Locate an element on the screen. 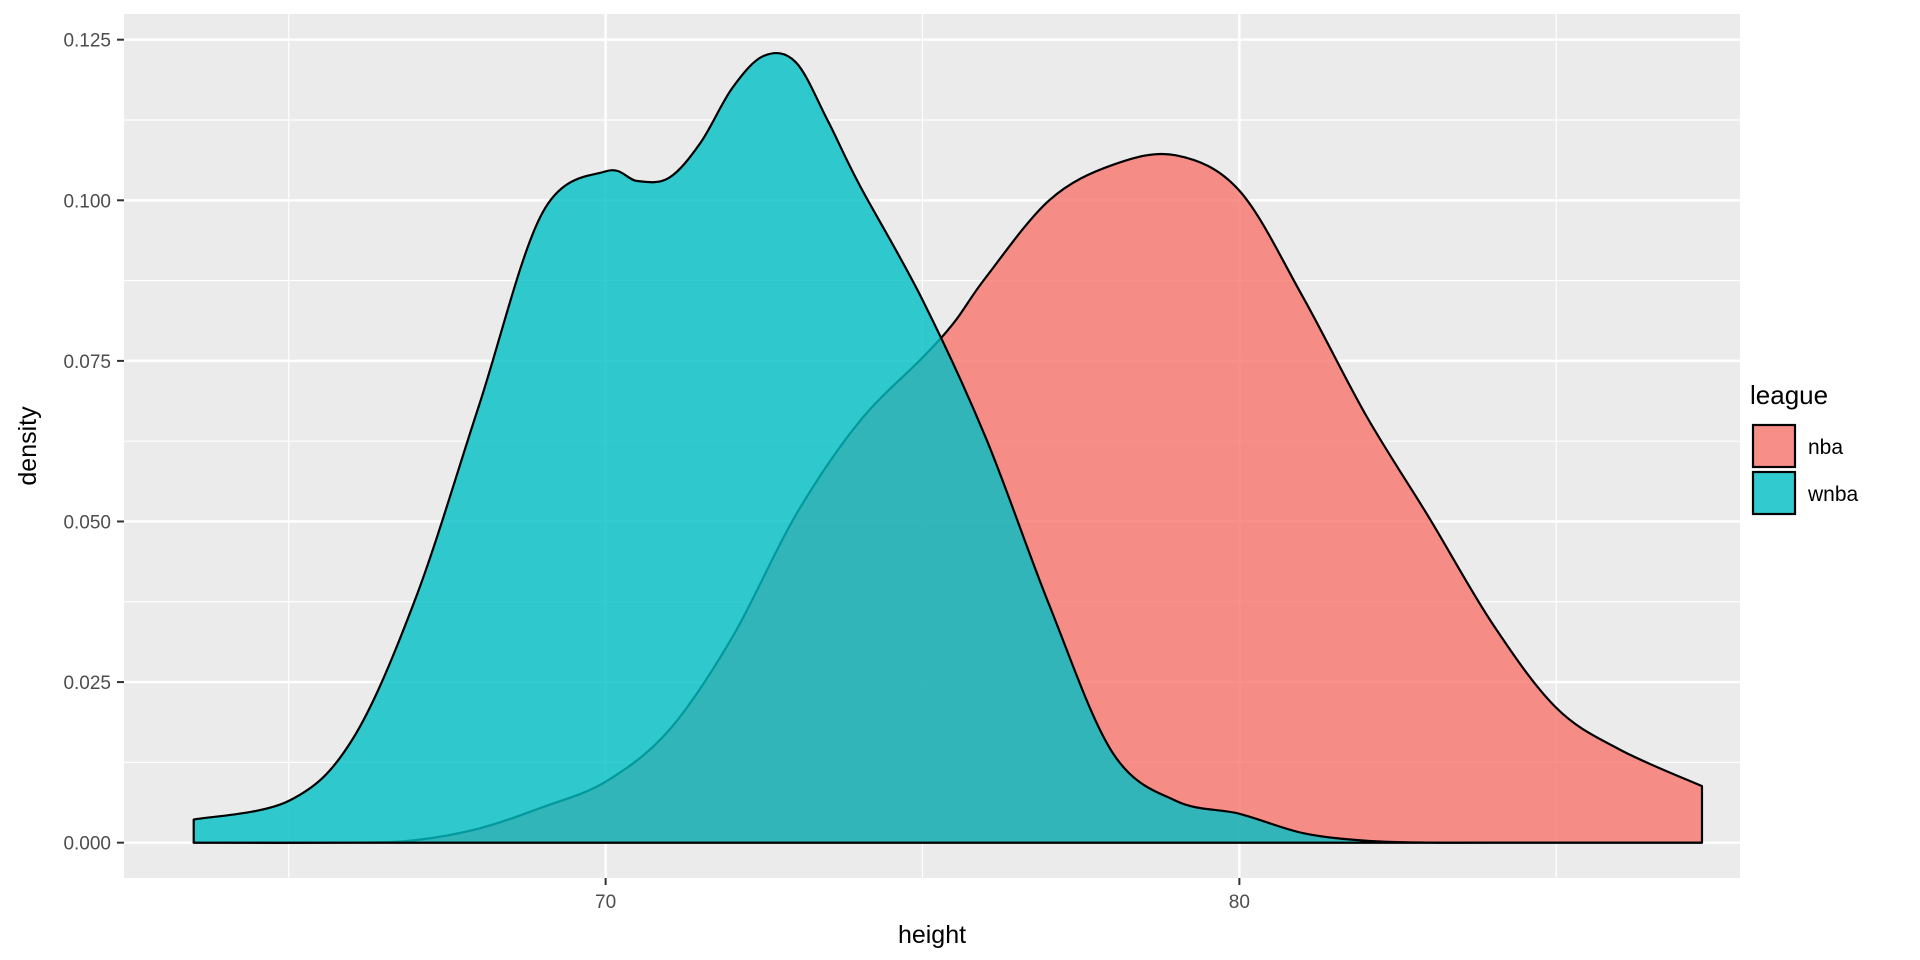  y-tick-label: 0.025 is located at coordinates (87, 683).